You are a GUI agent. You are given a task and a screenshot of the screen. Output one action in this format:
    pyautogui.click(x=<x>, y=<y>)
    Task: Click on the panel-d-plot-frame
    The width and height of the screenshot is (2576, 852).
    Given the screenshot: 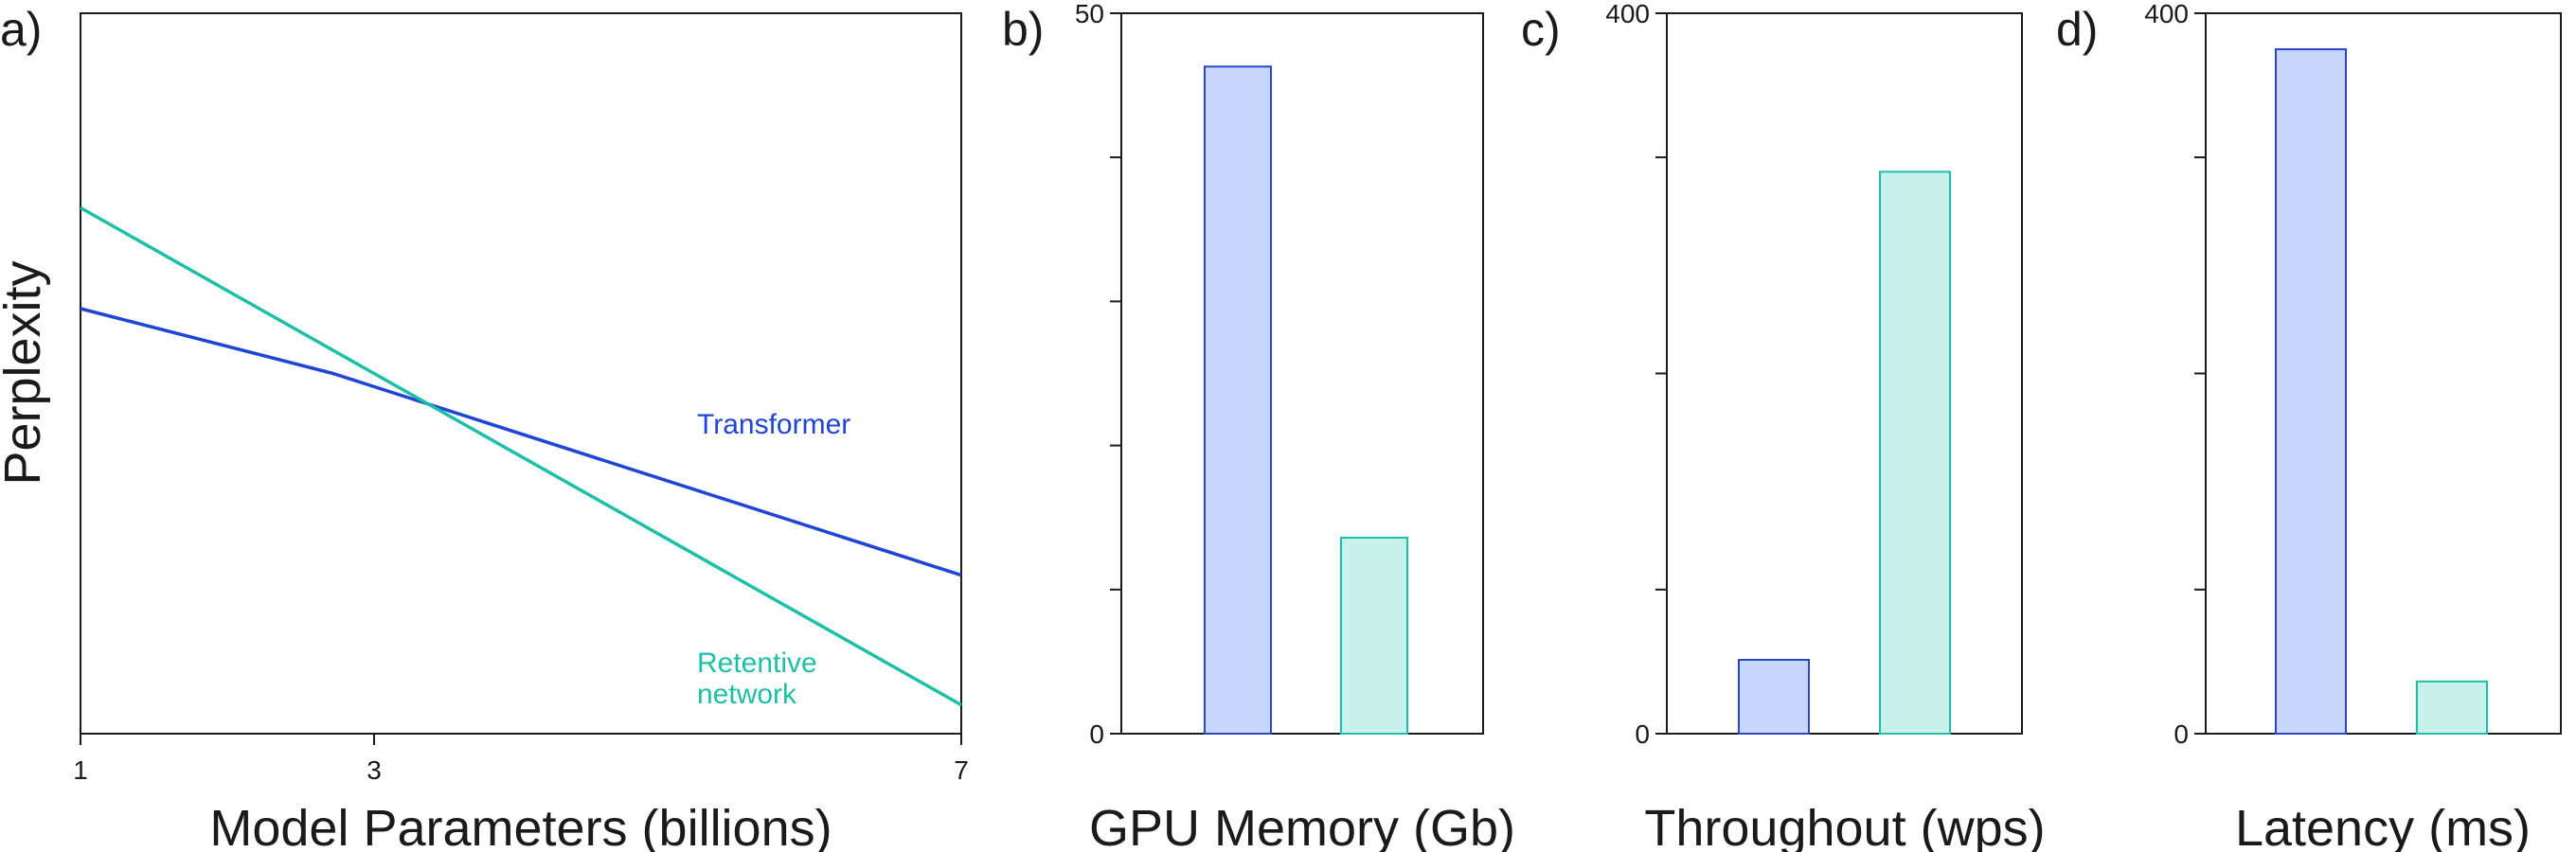 What is the action you would take?
    pyautogui.click(x=2383, y=373)
    